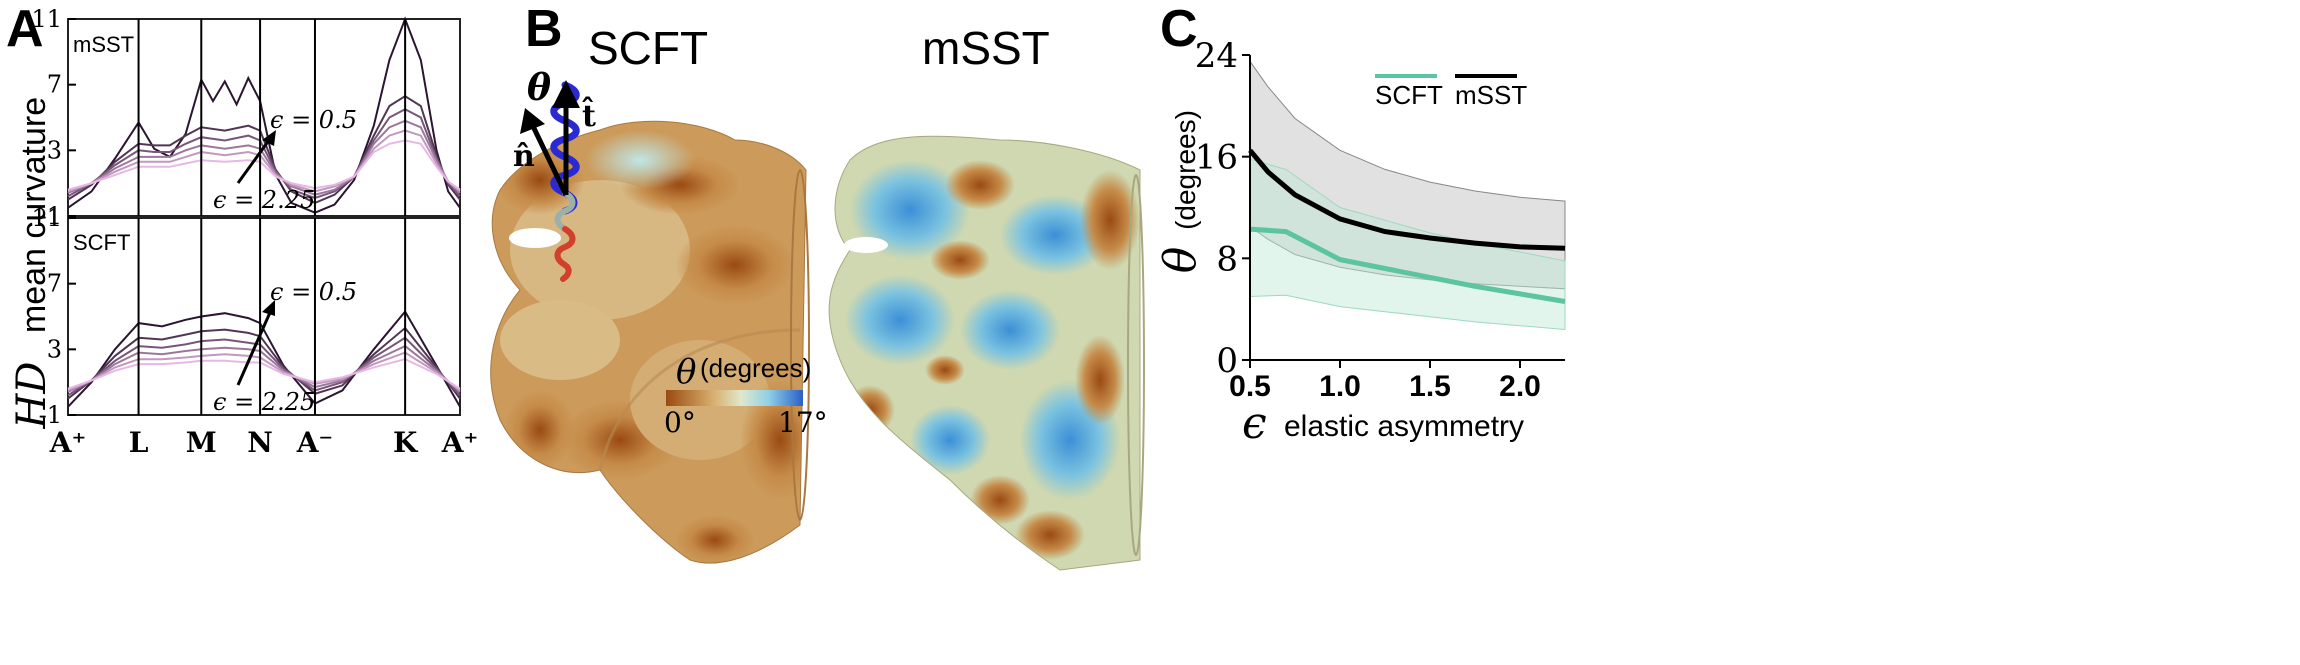 The width and height of the screenshot is (2300, 665). I want to click on panel-c-ylabel-sym: θ, so click(1180, 260).